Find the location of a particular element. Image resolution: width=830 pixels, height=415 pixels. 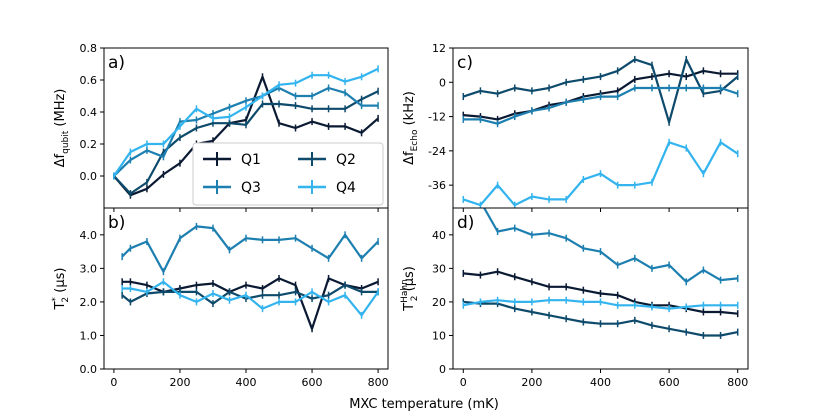

y-tick-label-c: -24 is located at coordinates (437, 151).